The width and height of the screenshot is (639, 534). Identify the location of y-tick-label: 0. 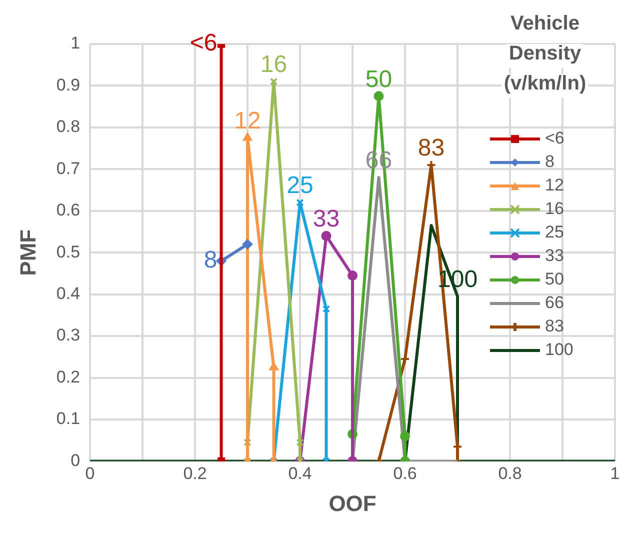
(75, 460).